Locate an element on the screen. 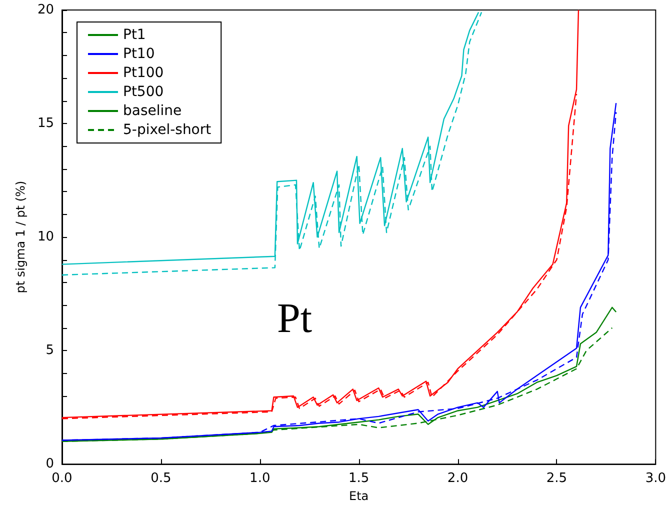 This screenshot has height=507, width=669. x-tick-label: 1.0 is located at coordinates (260, 478).